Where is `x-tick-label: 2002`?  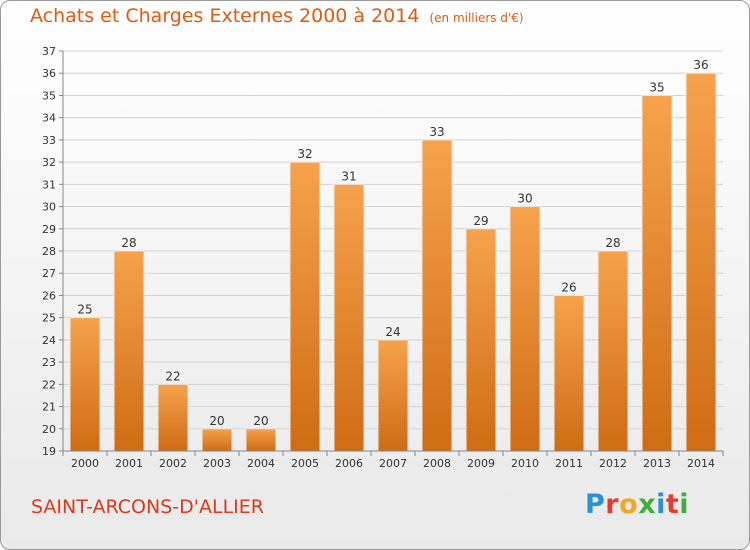 x-tick-label: 2002 is located at coordinates (173, 463).